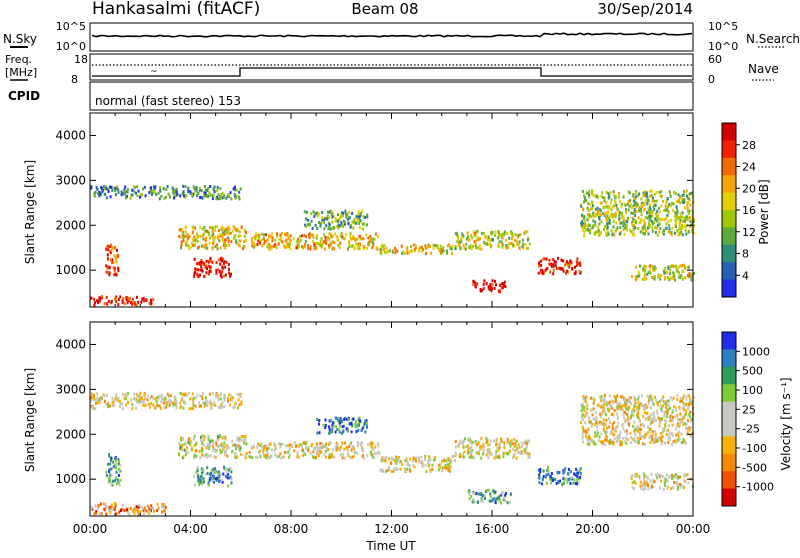  Describe the element at coordinates (74, 79) in the screenshot. I see `freq-tick-low: 8` at that location.